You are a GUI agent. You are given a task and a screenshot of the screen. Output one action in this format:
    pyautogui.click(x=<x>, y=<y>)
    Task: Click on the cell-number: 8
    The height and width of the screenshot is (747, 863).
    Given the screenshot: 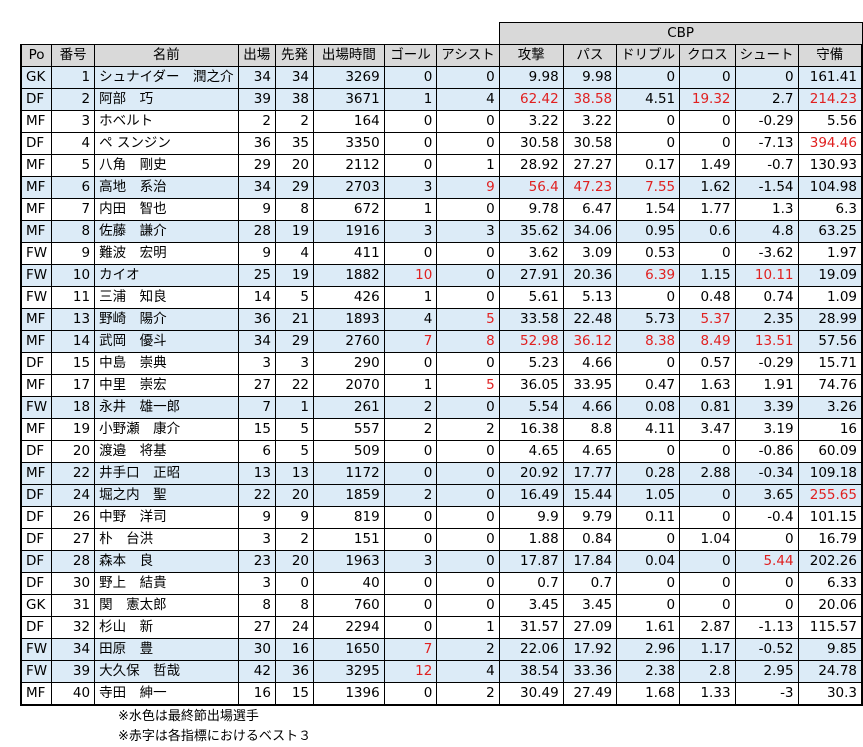 What is the action you would take?
    pyautogui.click(x=73, y=231)
    